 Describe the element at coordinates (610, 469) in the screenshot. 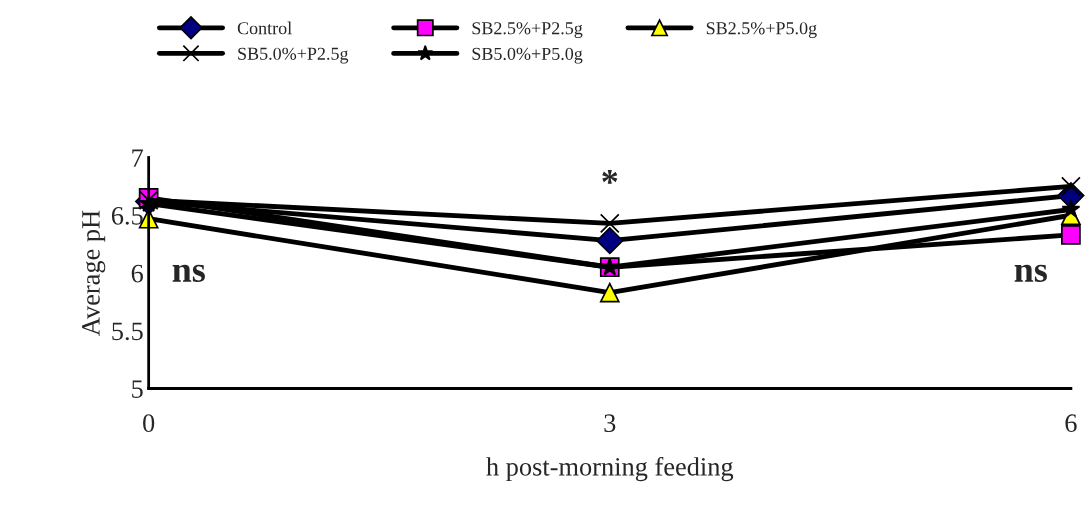

I see `x-axis-title: h post-morning feeding` at that location.